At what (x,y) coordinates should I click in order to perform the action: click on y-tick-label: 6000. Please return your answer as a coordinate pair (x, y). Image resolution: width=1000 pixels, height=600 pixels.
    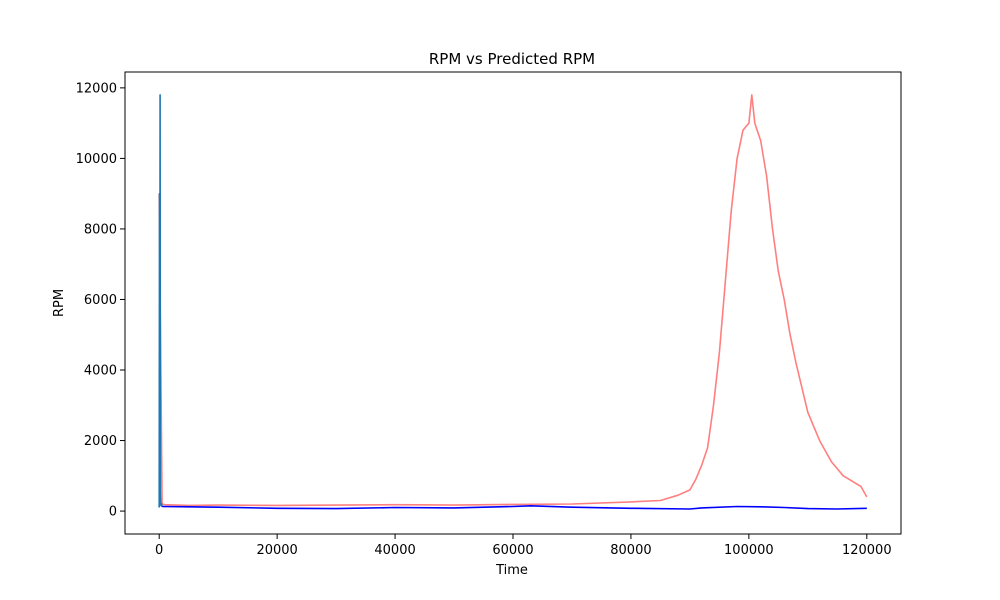
    Looking at the image, I should click on (100, 300).